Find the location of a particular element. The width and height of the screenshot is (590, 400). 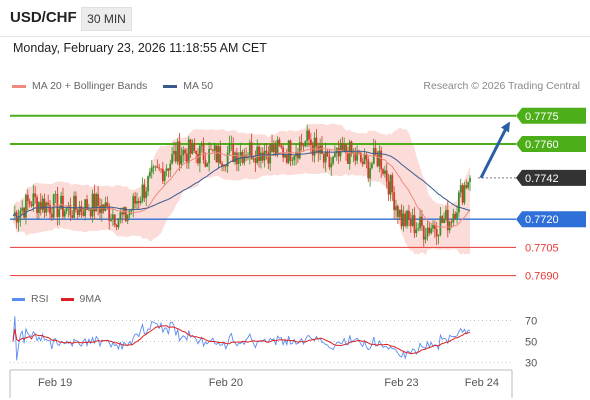

level-tag-text-5: 0.7690 is located at coordinates (542, 277).